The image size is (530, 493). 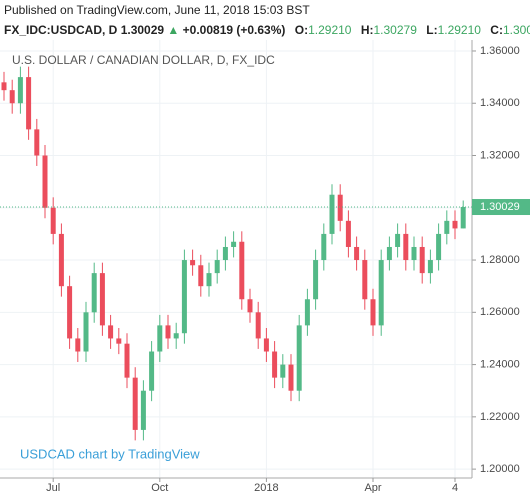 What do you see at coordinates (500, 51) in the screenshot?
I see `y-tick-label: 1.36000` at bounding box center [500, 51].